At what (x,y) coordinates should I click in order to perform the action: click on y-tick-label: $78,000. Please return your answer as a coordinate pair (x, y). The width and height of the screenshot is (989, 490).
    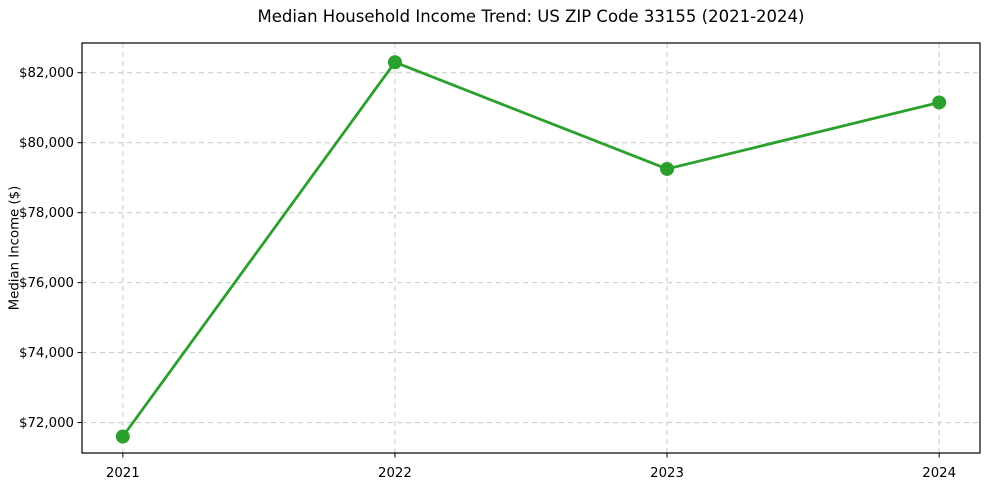
    Looking at the image, I should click on (46, 213).